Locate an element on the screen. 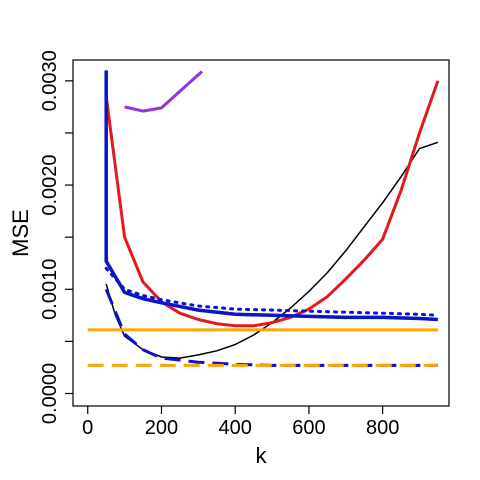  y-tick-label: 0.0010 is located at coordinates (50, 289).